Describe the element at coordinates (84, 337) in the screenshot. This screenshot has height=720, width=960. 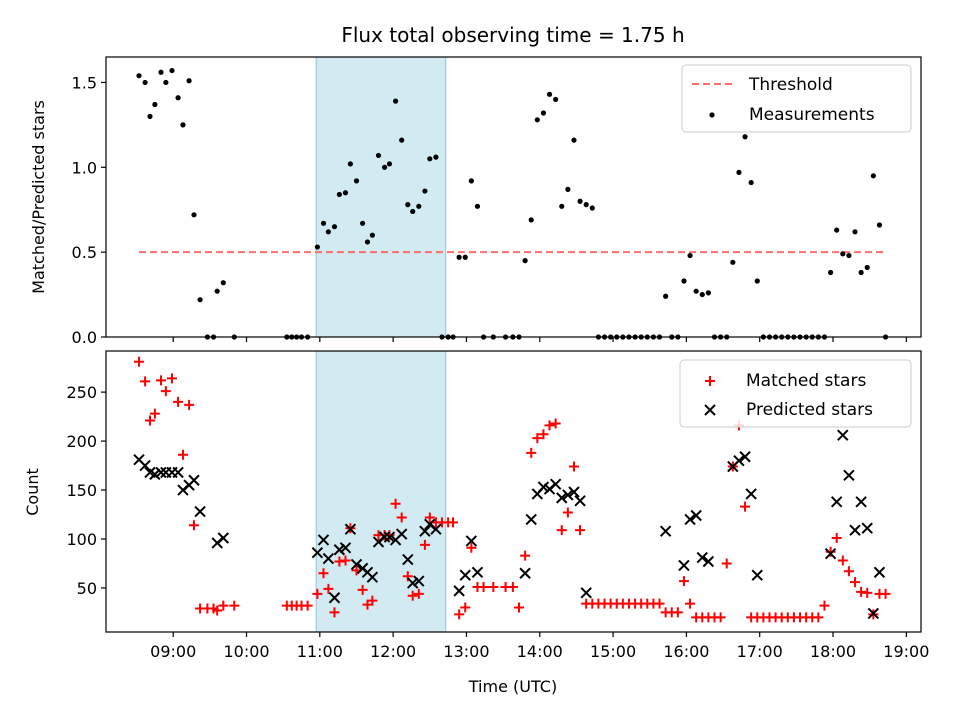
I see `y-tick-label: 0.0` at that location.